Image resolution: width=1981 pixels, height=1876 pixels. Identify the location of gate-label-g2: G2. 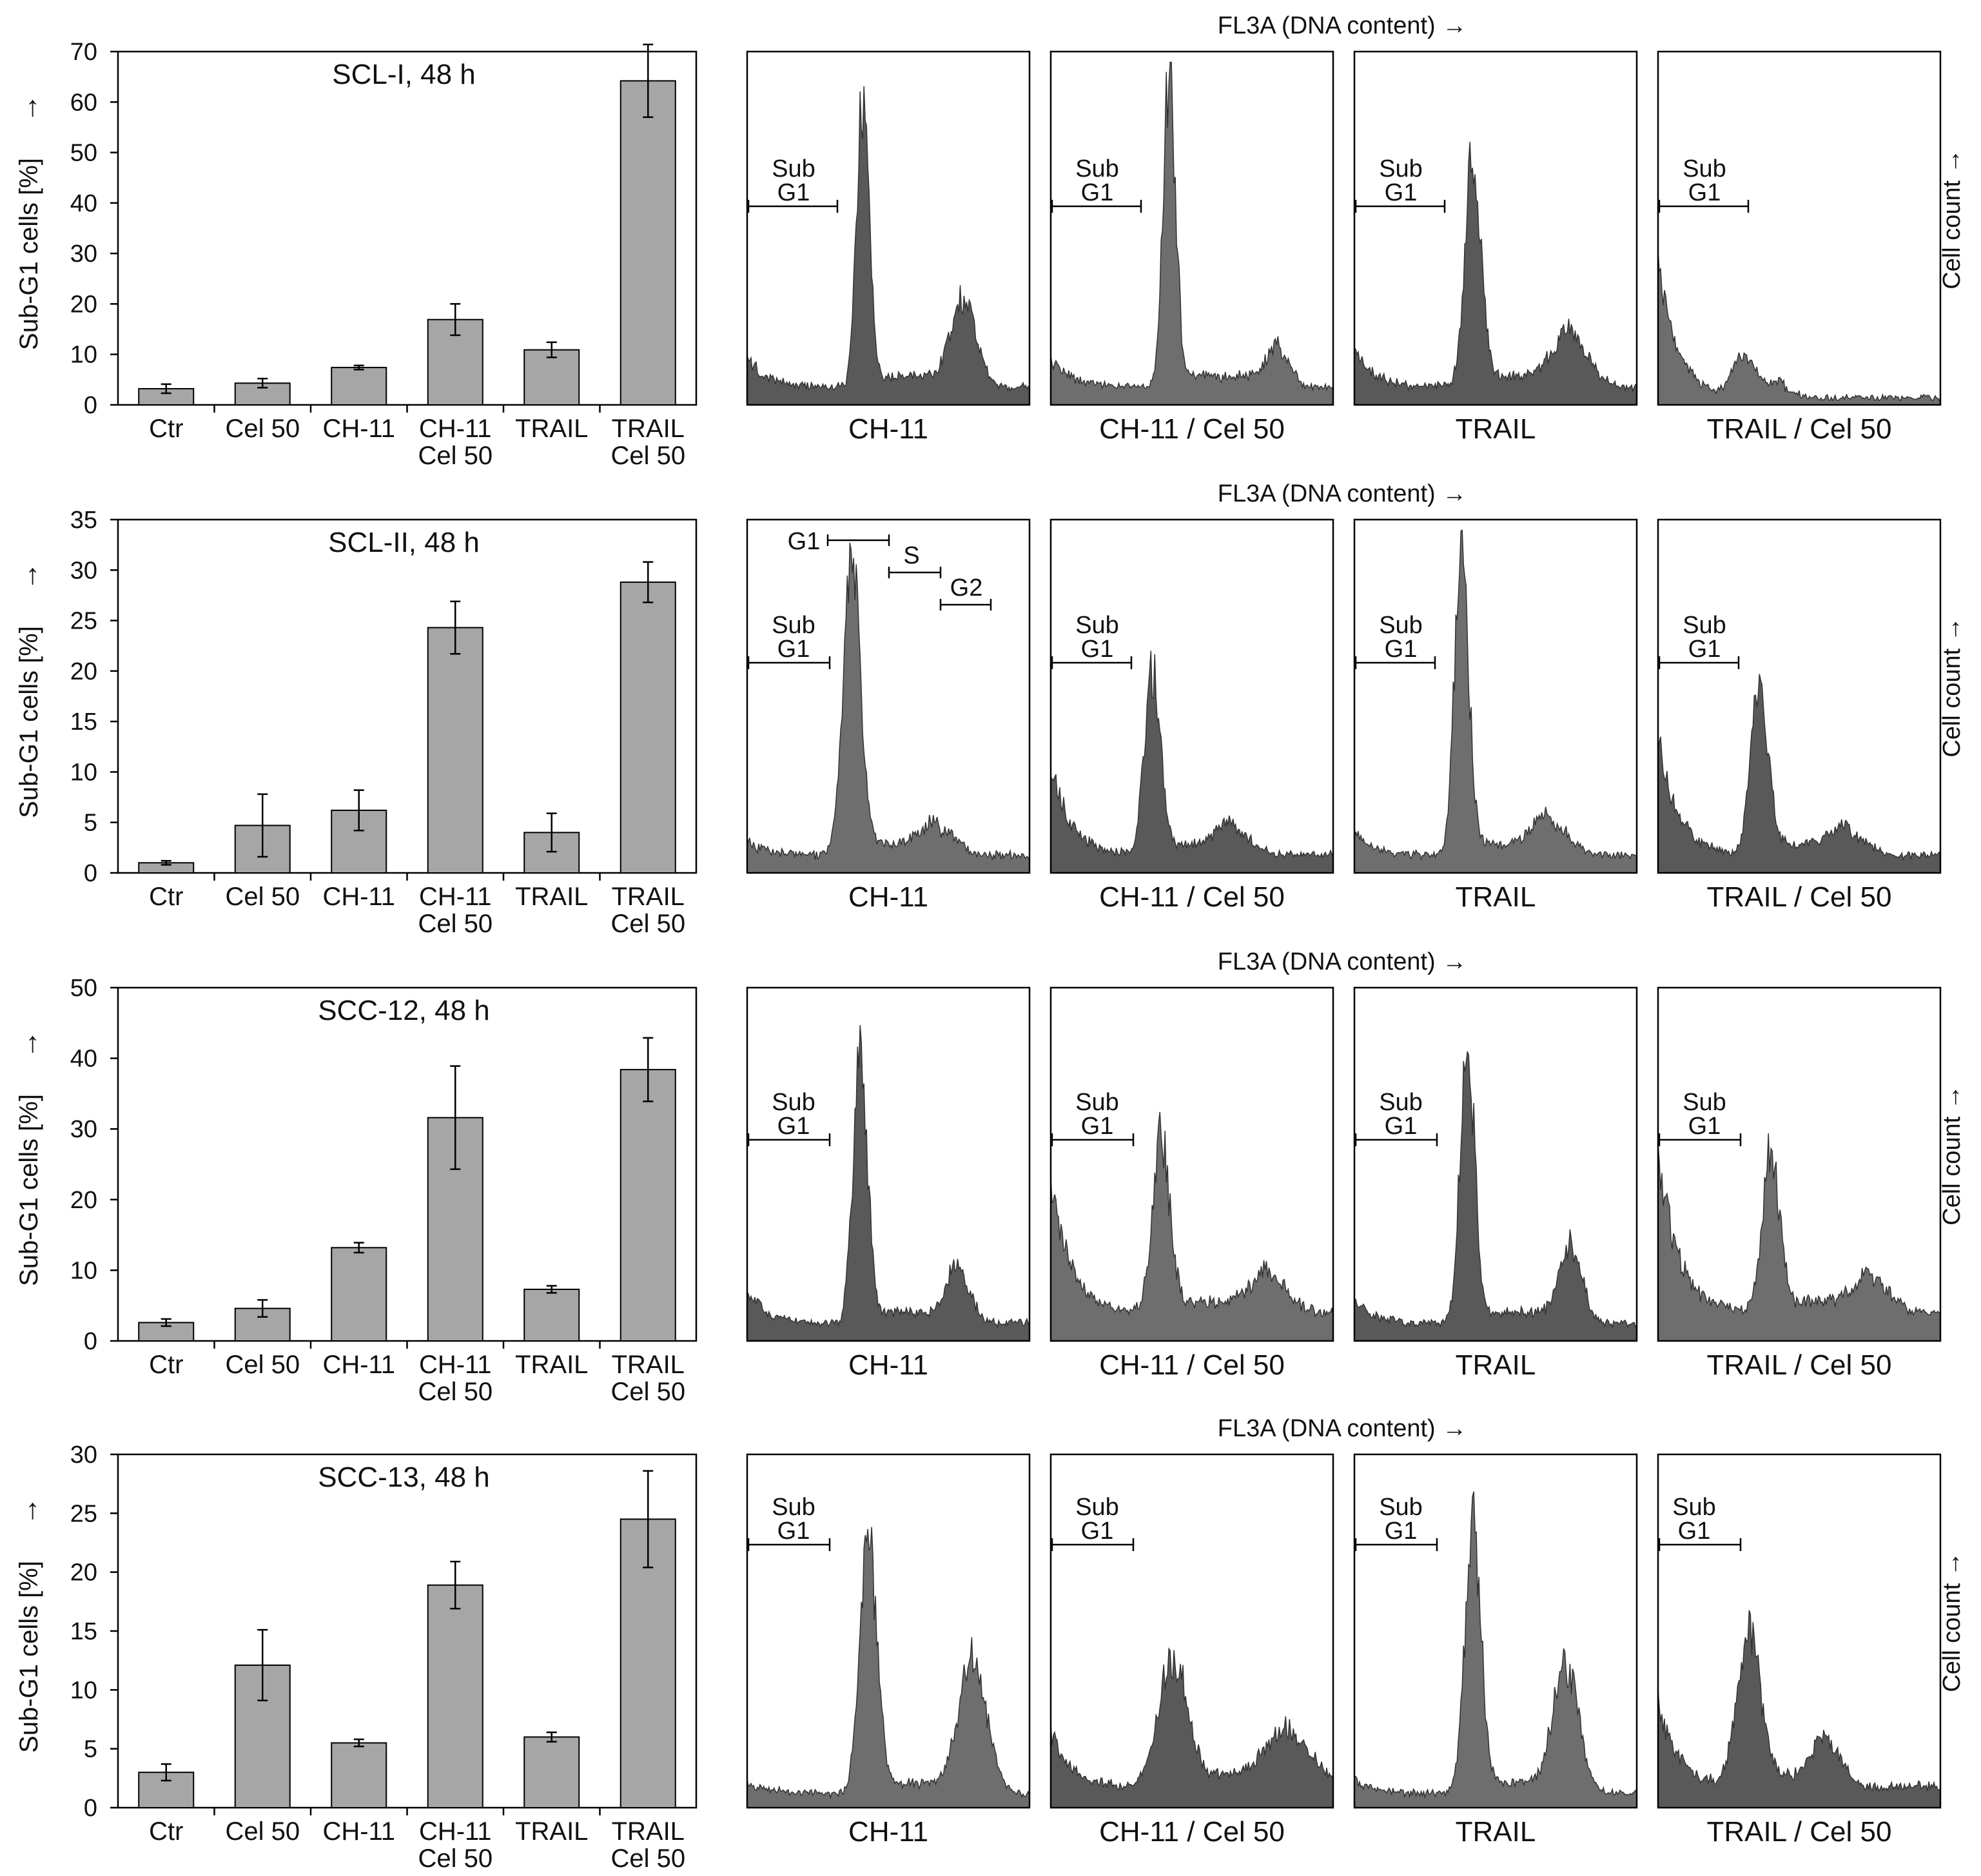
(966, 587).